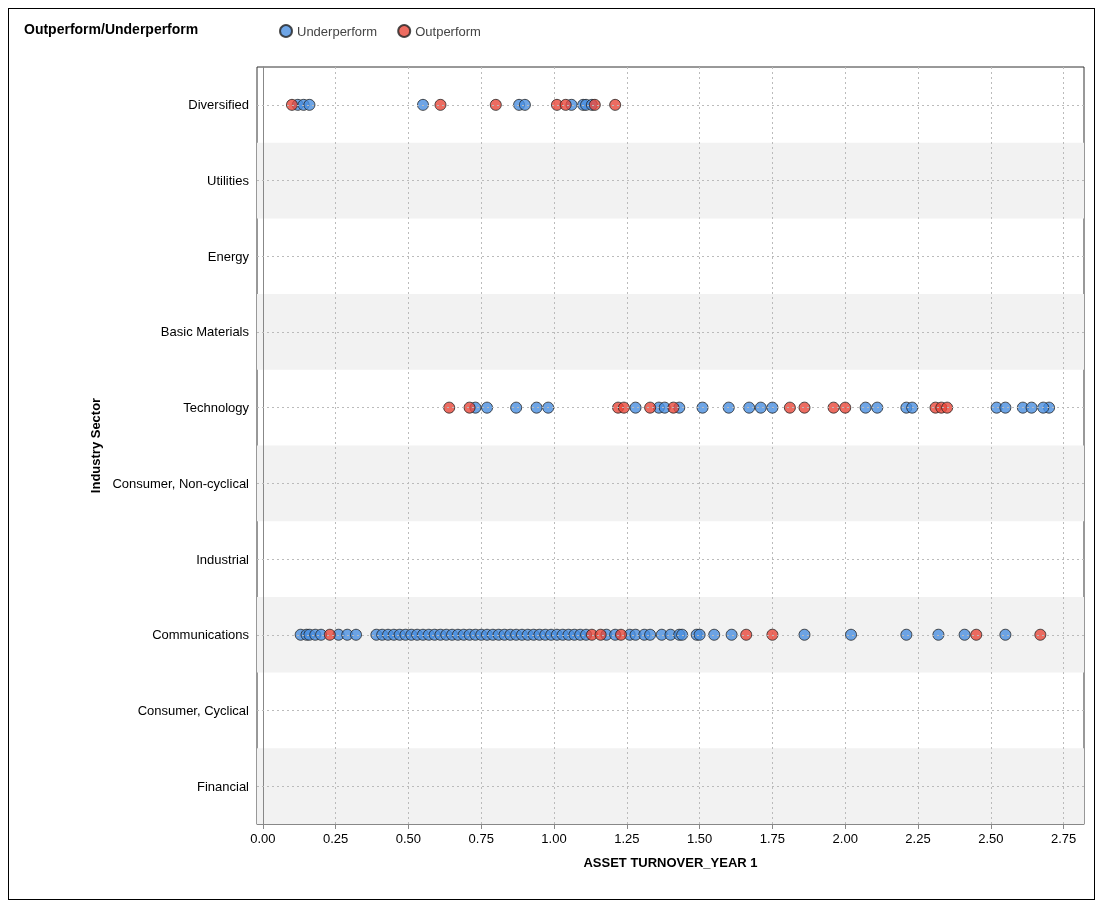 This screenshot has height=912, width=1105. What do you see at coordinates (201, 635) in the screenshot?
I see `y-tick-label: Communications` at bounding box center [201, 635].